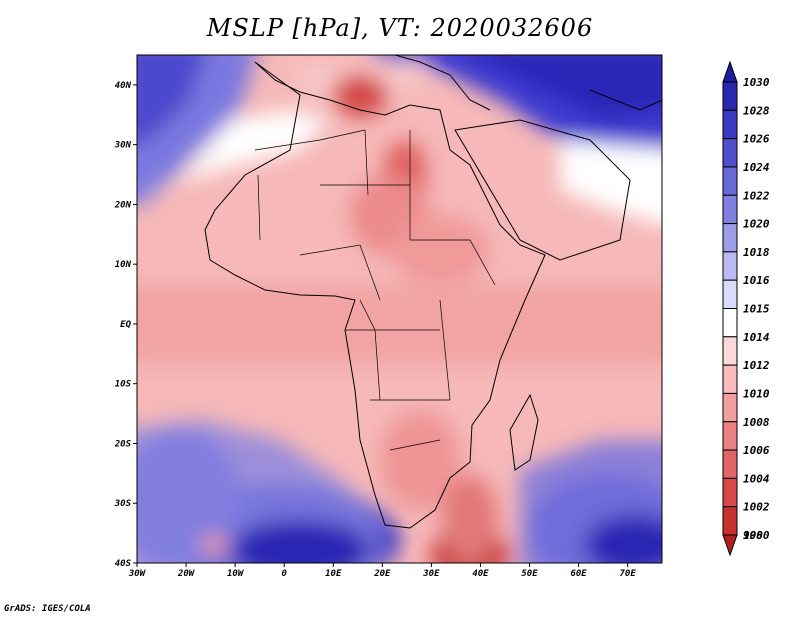 Image resolution: width=800 pixels, height=618 pixels. What do you see at coordinates (756, 252) in the screenshot?
I see `colorbar-label: 1018` at bounding box center [756, 252].